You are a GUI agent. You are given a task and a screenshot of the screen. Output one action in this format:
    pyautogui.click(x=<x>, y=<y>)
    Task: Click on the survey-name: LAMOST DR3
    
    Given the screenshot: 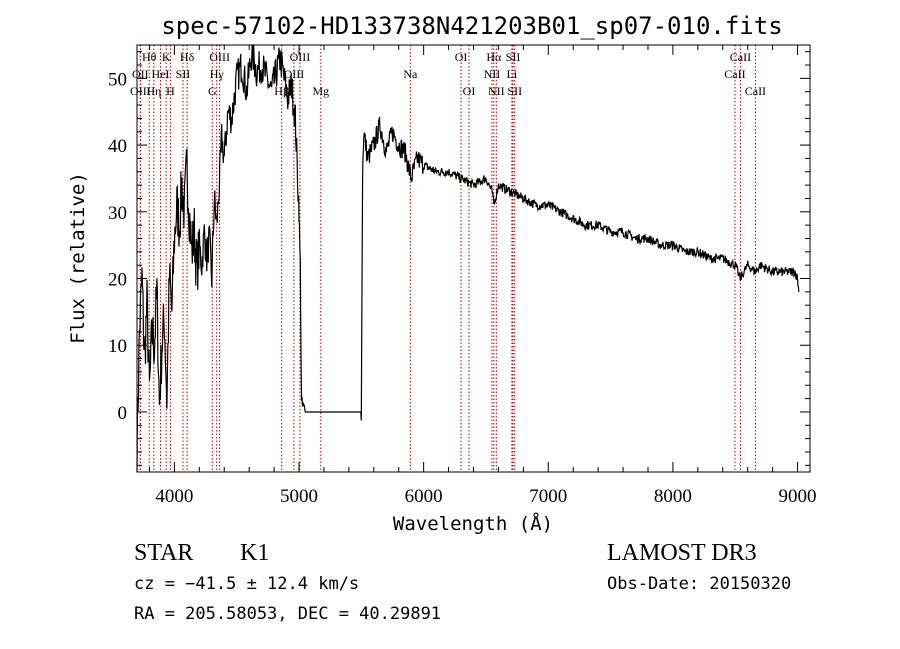 What is the action you would take?
    pyautogui.click(x=682, y=553)
    